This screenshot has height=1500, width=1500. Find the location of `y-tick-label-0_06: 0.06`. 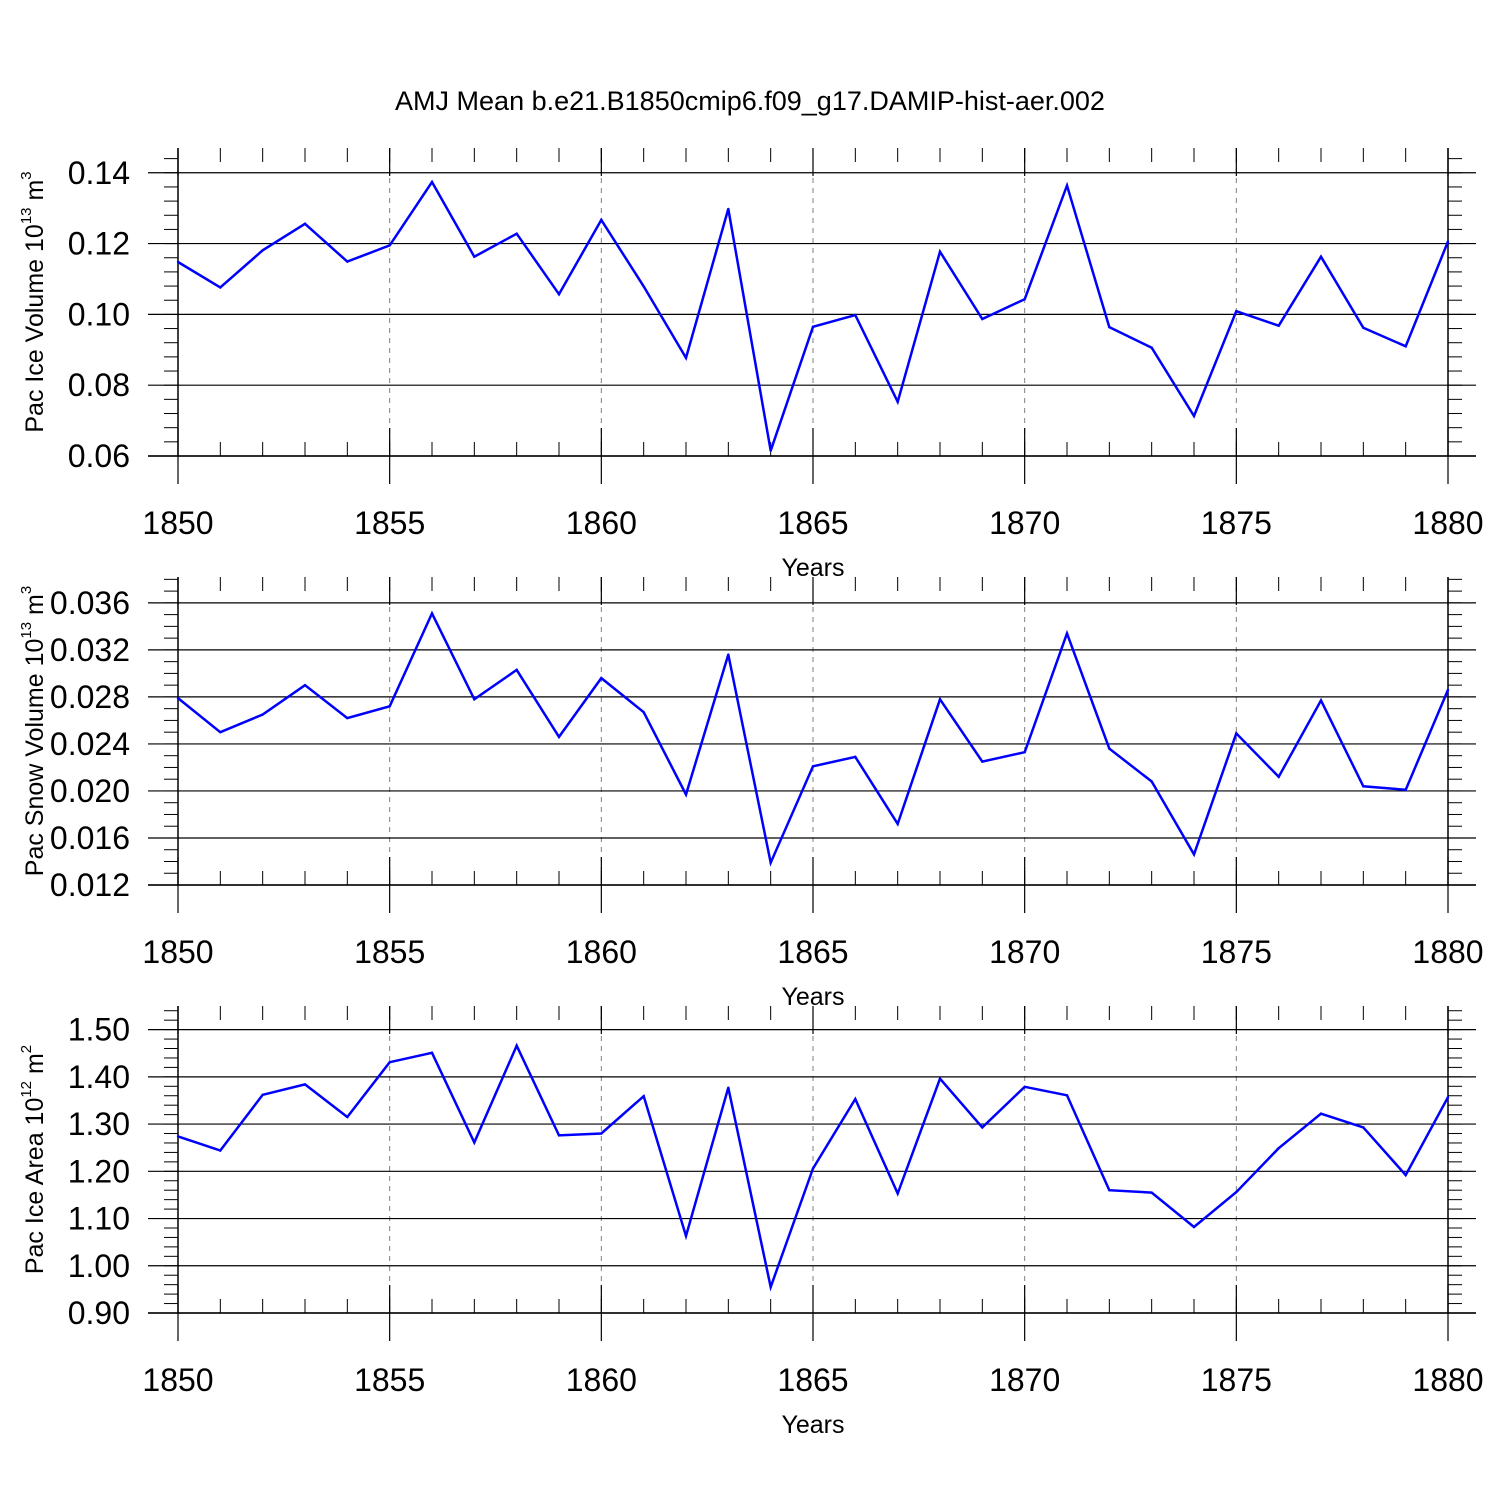

y-tick-label-0_06: 0.06 is located at coordinates (99, 456).